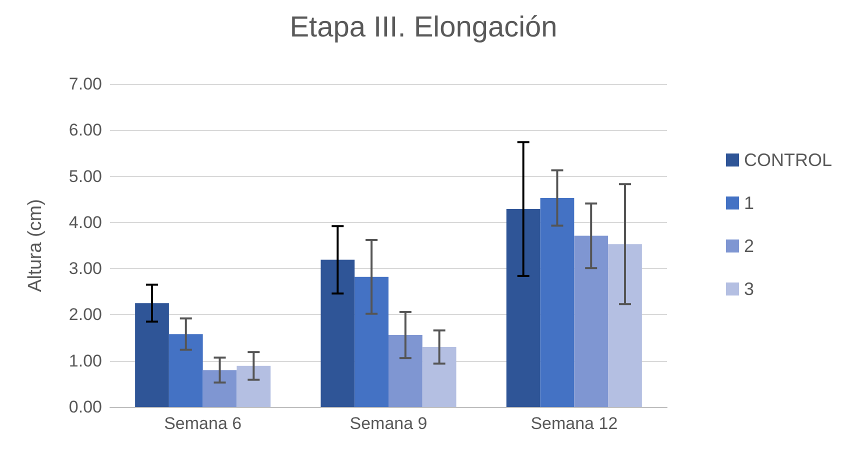  I want to click on x-tick-label: Semana 6, so click(203, 423).